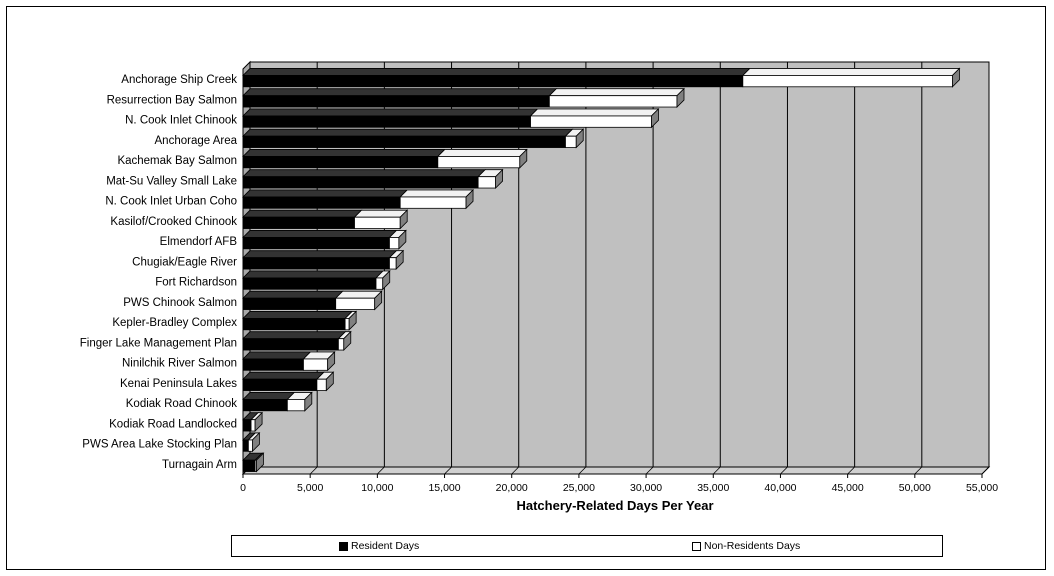 This screenshot has height=576, width=1054. What do you see at coordinates (696, 546) in the screenshot?
I see `nonresident-swatch` at bounding box center [696, 546].